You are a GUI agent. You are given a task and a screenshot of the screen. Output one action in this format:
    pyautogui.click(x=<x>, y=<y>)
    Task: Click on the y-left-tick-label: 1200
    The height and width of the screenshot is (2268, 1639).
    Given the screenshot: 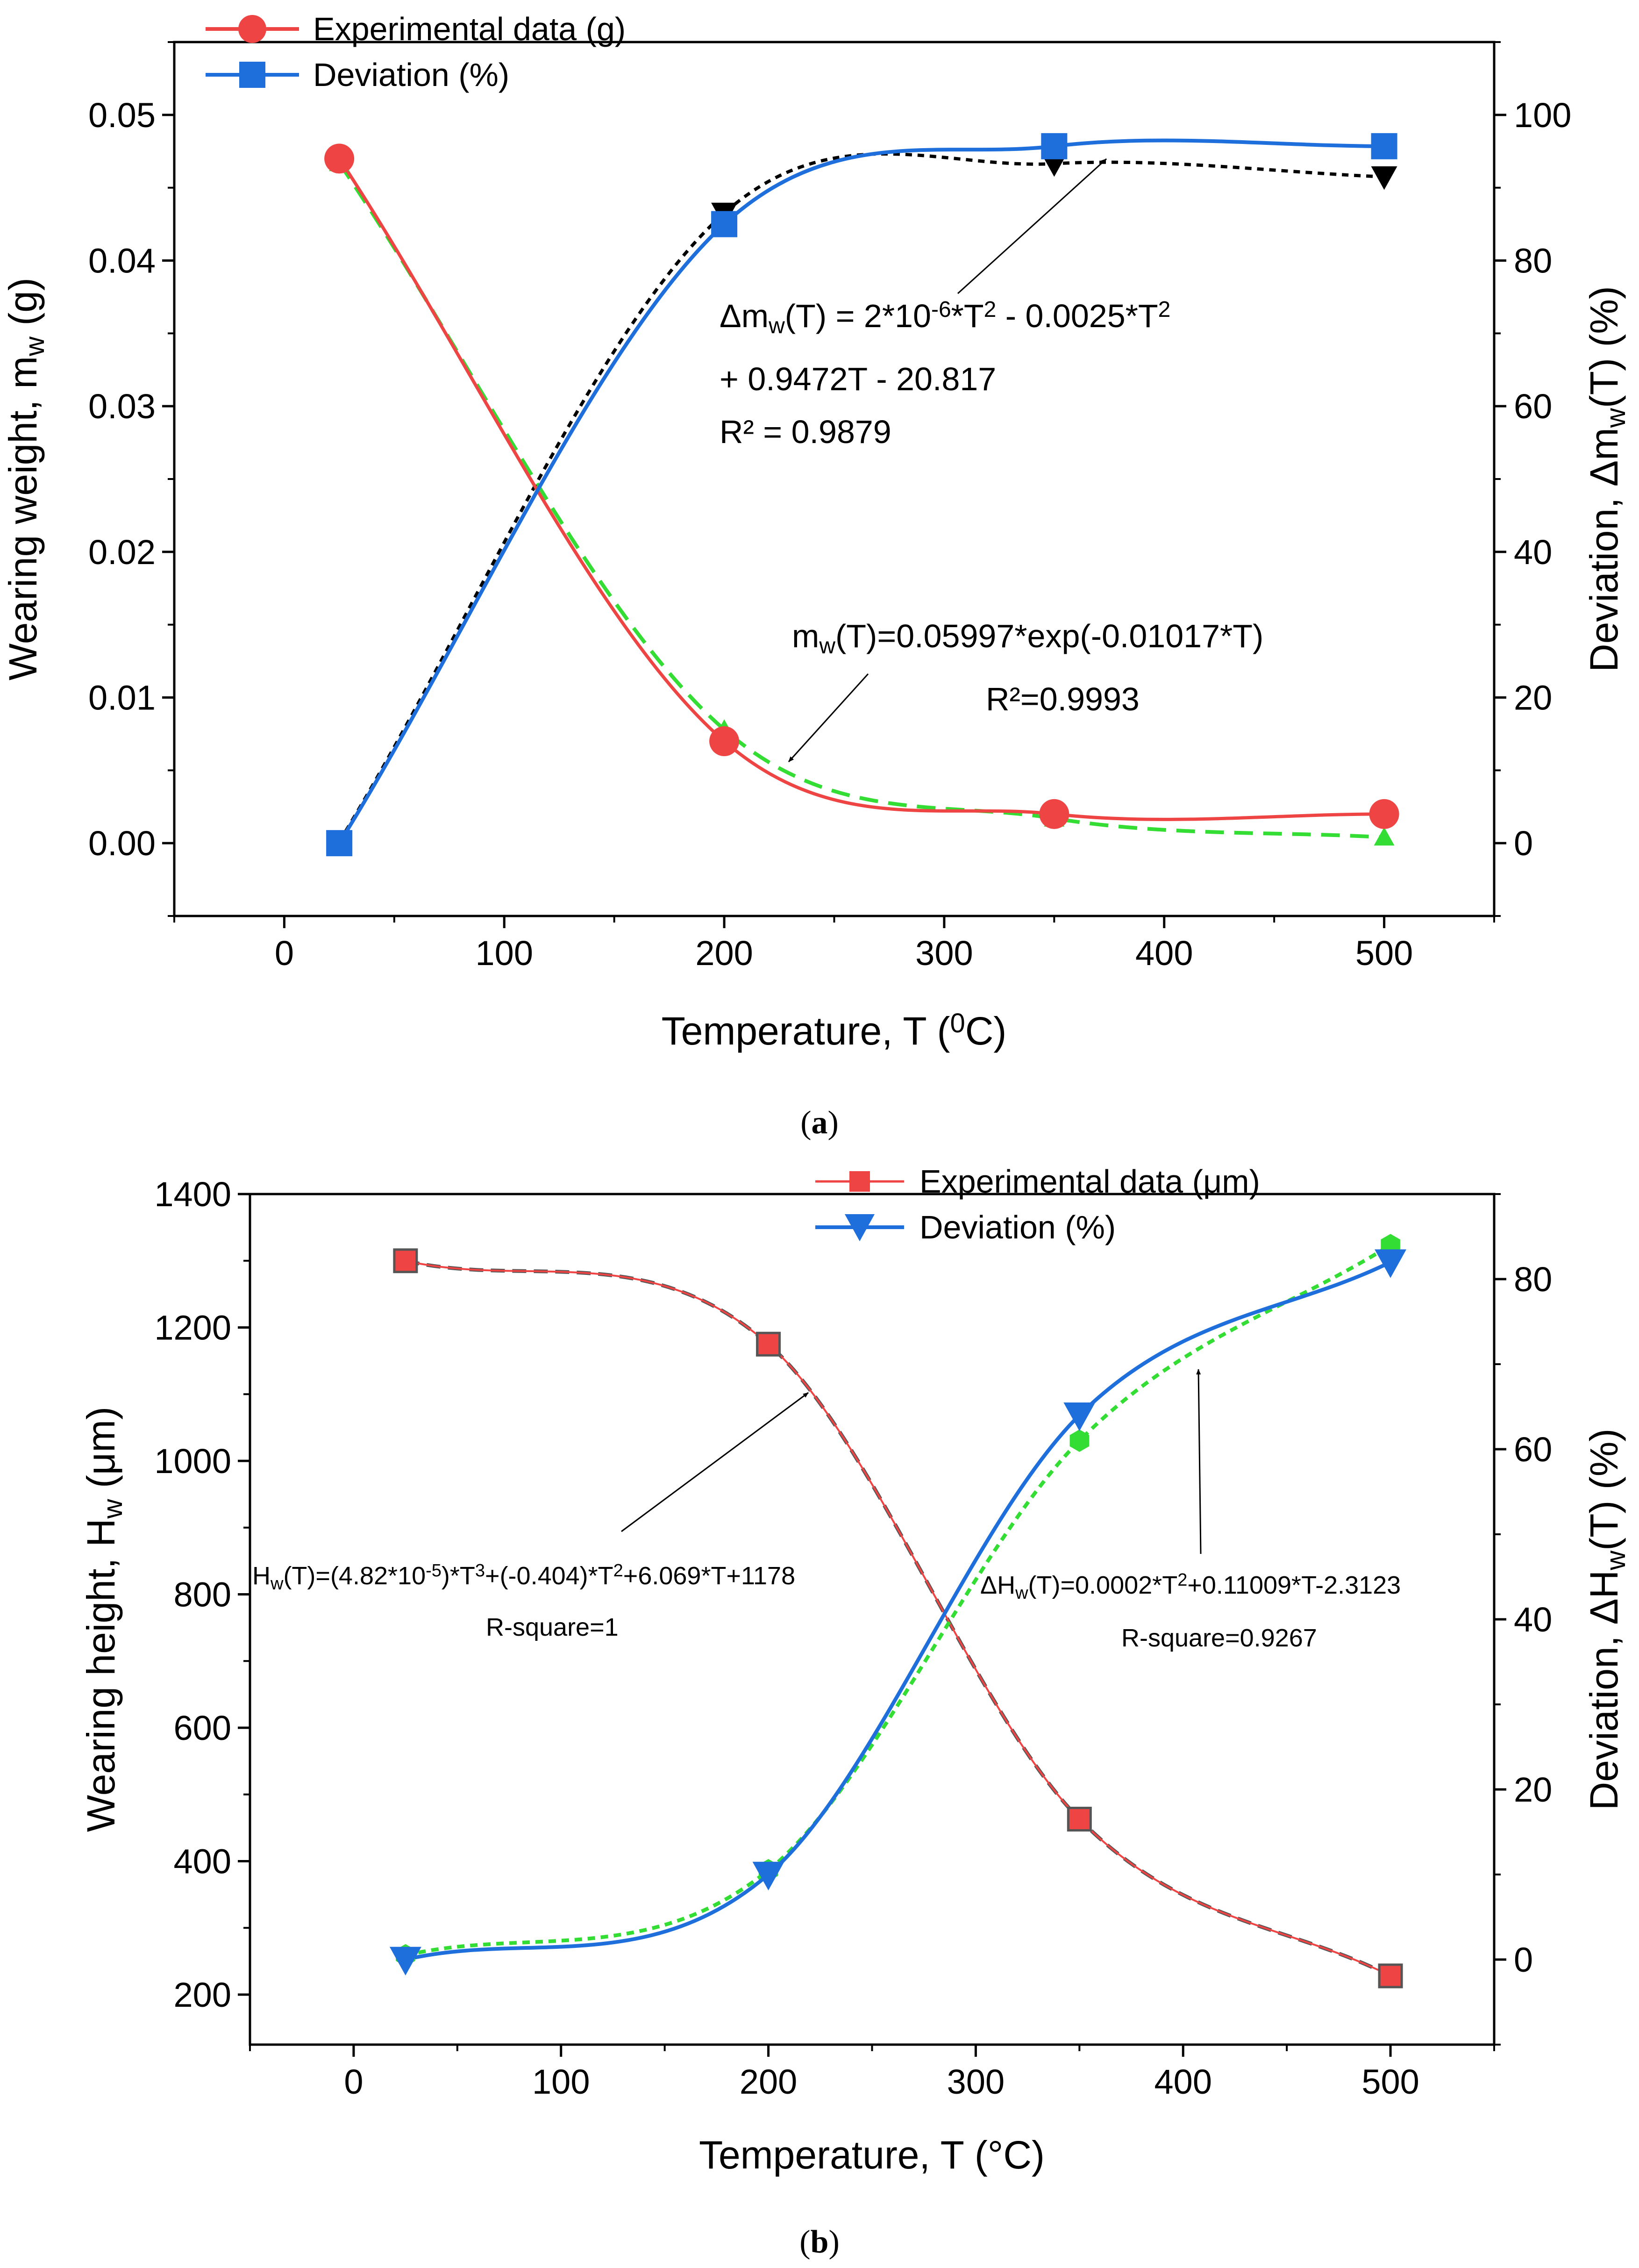 What is the action you would take?
    pyautogui.click(x=193, y=1327)
    